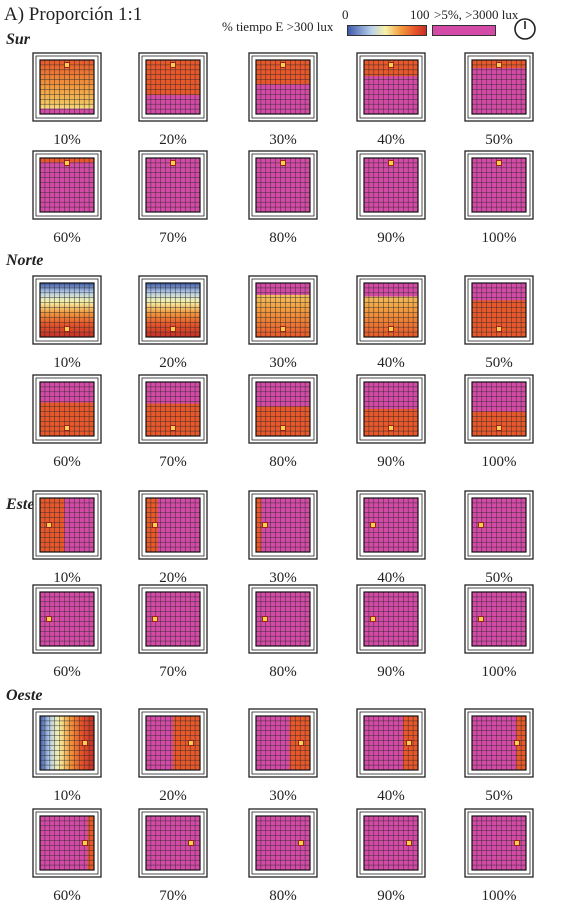 Image resolution: width=566 pixels, height=905 pixels. What do you see at coordinates (420, 14) in the screenshot?
I see `legend-max-label: 100` at bounding box center [420, 14].